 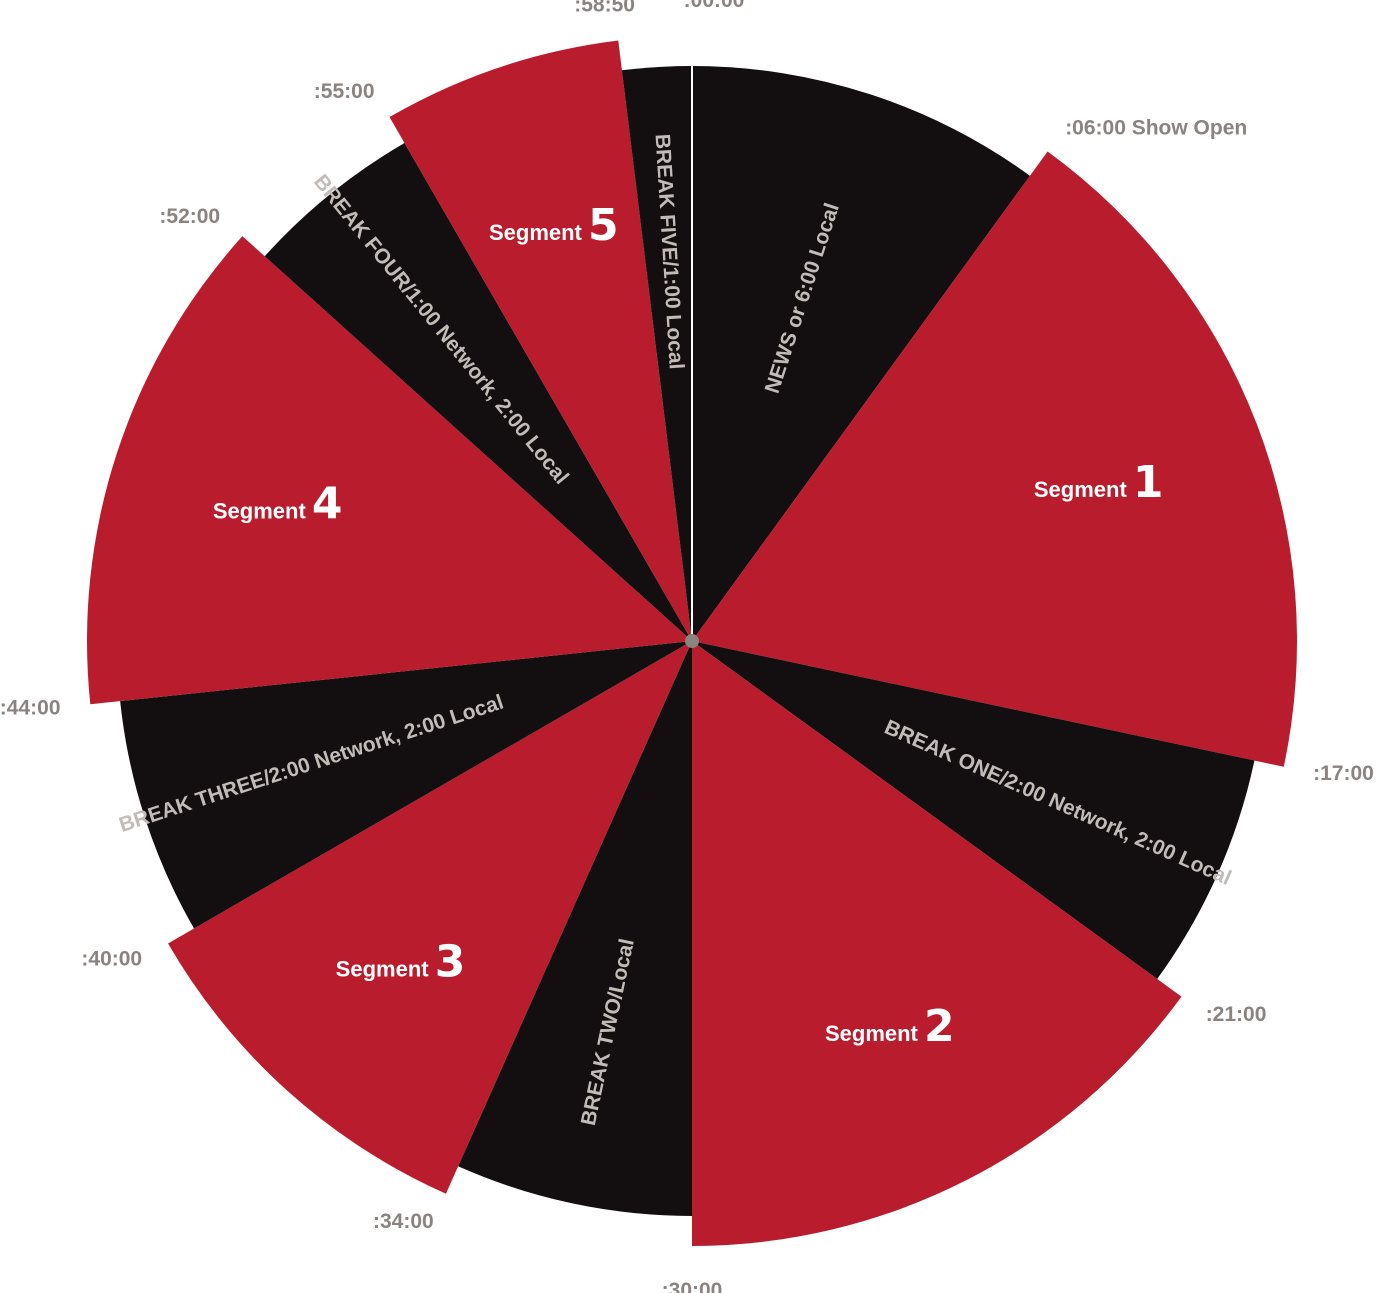 I want to click on time-marker-label: :52:00, so click(x=189, y=216).